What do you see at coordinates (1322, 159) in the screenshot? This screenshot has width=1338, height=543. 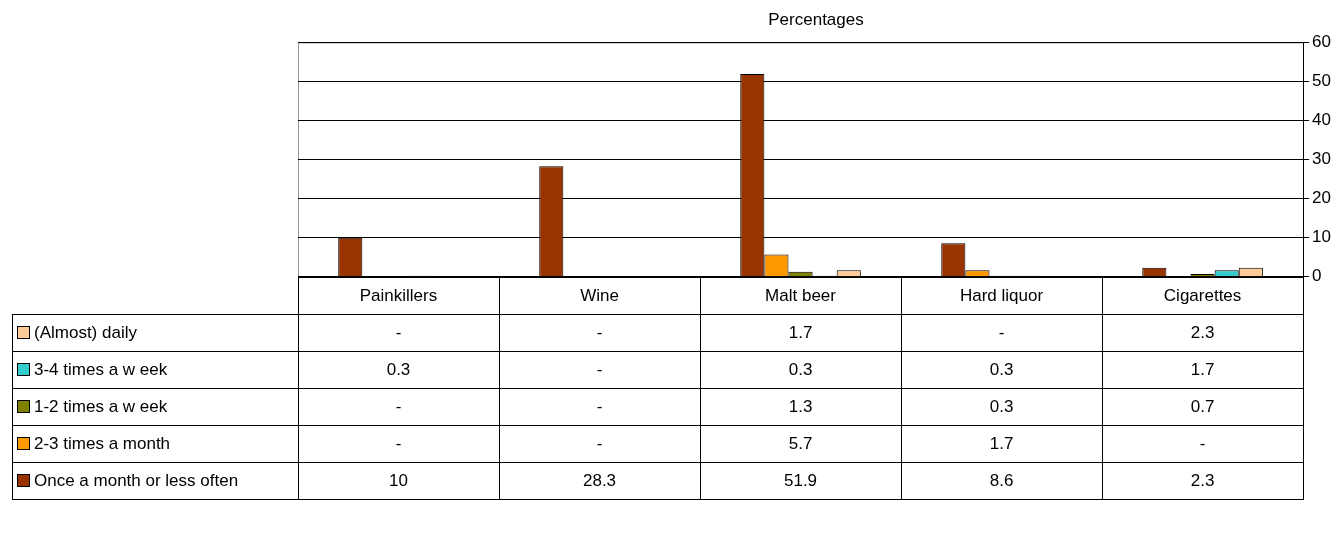 I see `y-tick-label: 30` at bounding box center [1322, 159].